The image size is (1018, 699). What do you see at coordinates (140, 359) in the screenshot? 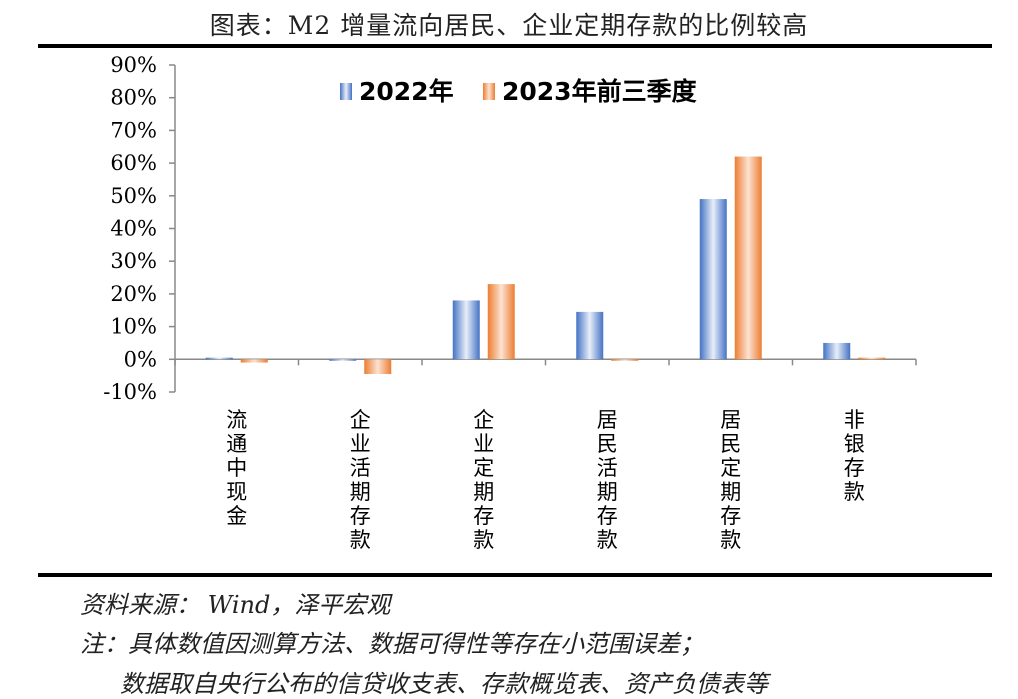
I see `y-tick-label: 0%` at bounding box center [140, 359].